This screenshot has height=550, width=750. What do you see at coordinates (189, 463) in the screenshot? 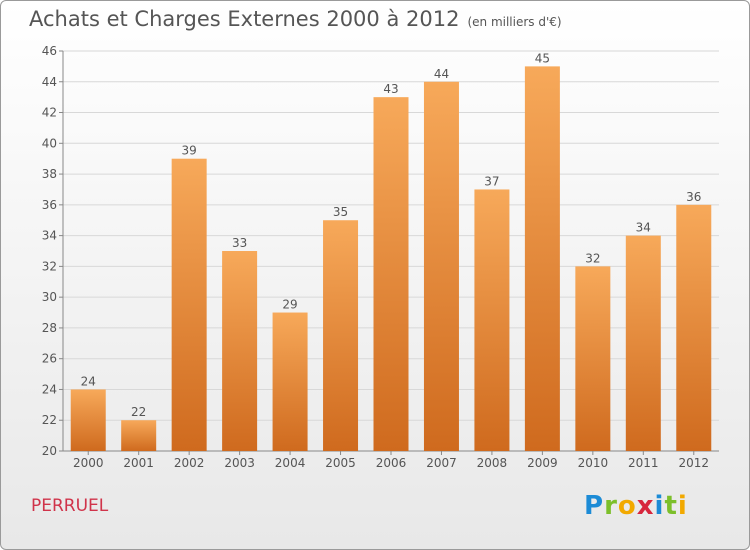
I see `x-tick-label-2002: 2002` at bounding box center [189, 463].